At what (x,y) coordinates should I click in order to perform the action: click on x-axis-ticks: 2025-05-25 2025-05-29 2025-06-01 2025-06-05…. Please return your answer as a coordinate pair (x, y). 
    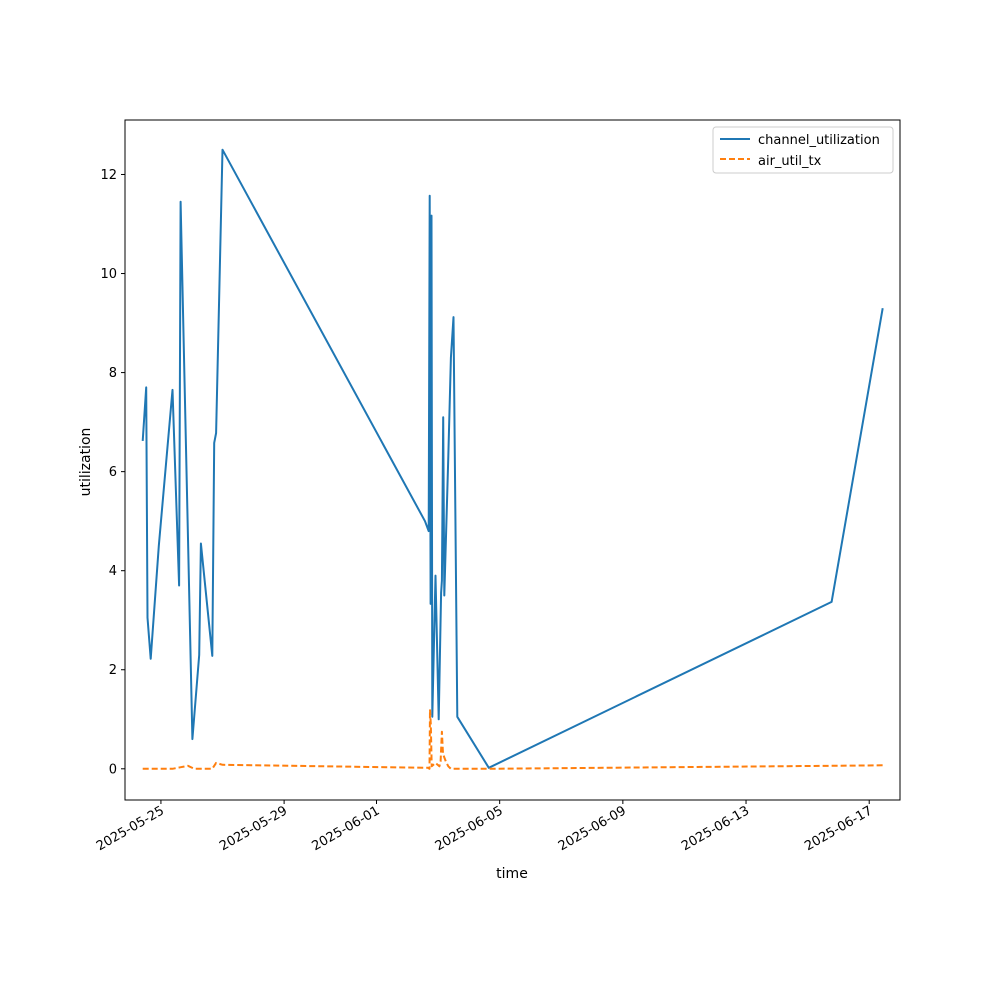
    Looking at the image, I should click on (484, 827).